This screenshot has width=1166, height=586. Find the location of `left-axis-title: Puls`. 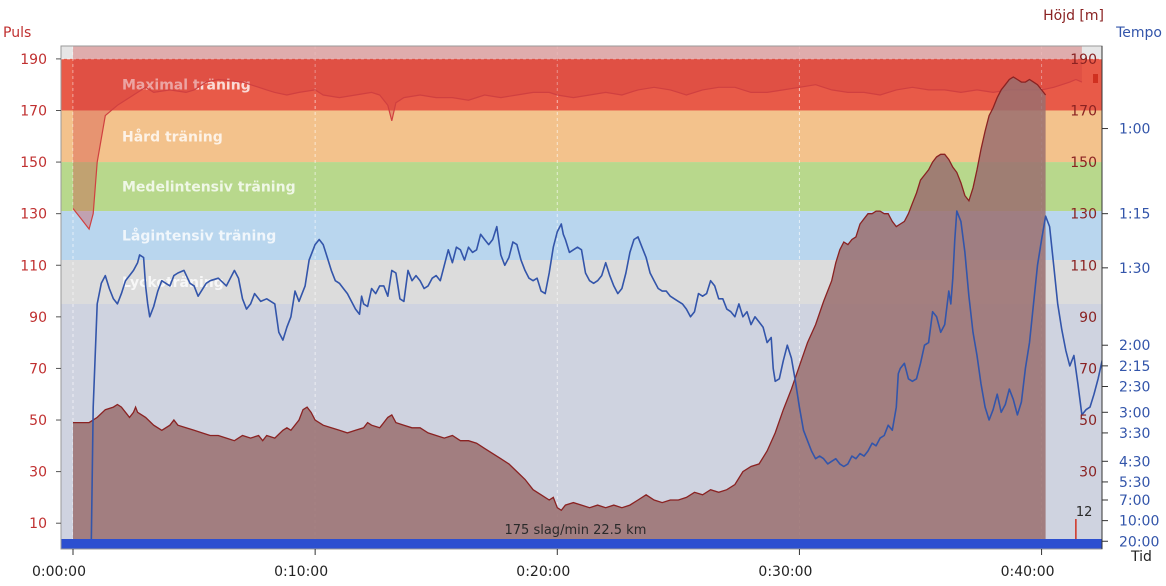

left-axis-title: Puls is located at coordinates (17, 33).